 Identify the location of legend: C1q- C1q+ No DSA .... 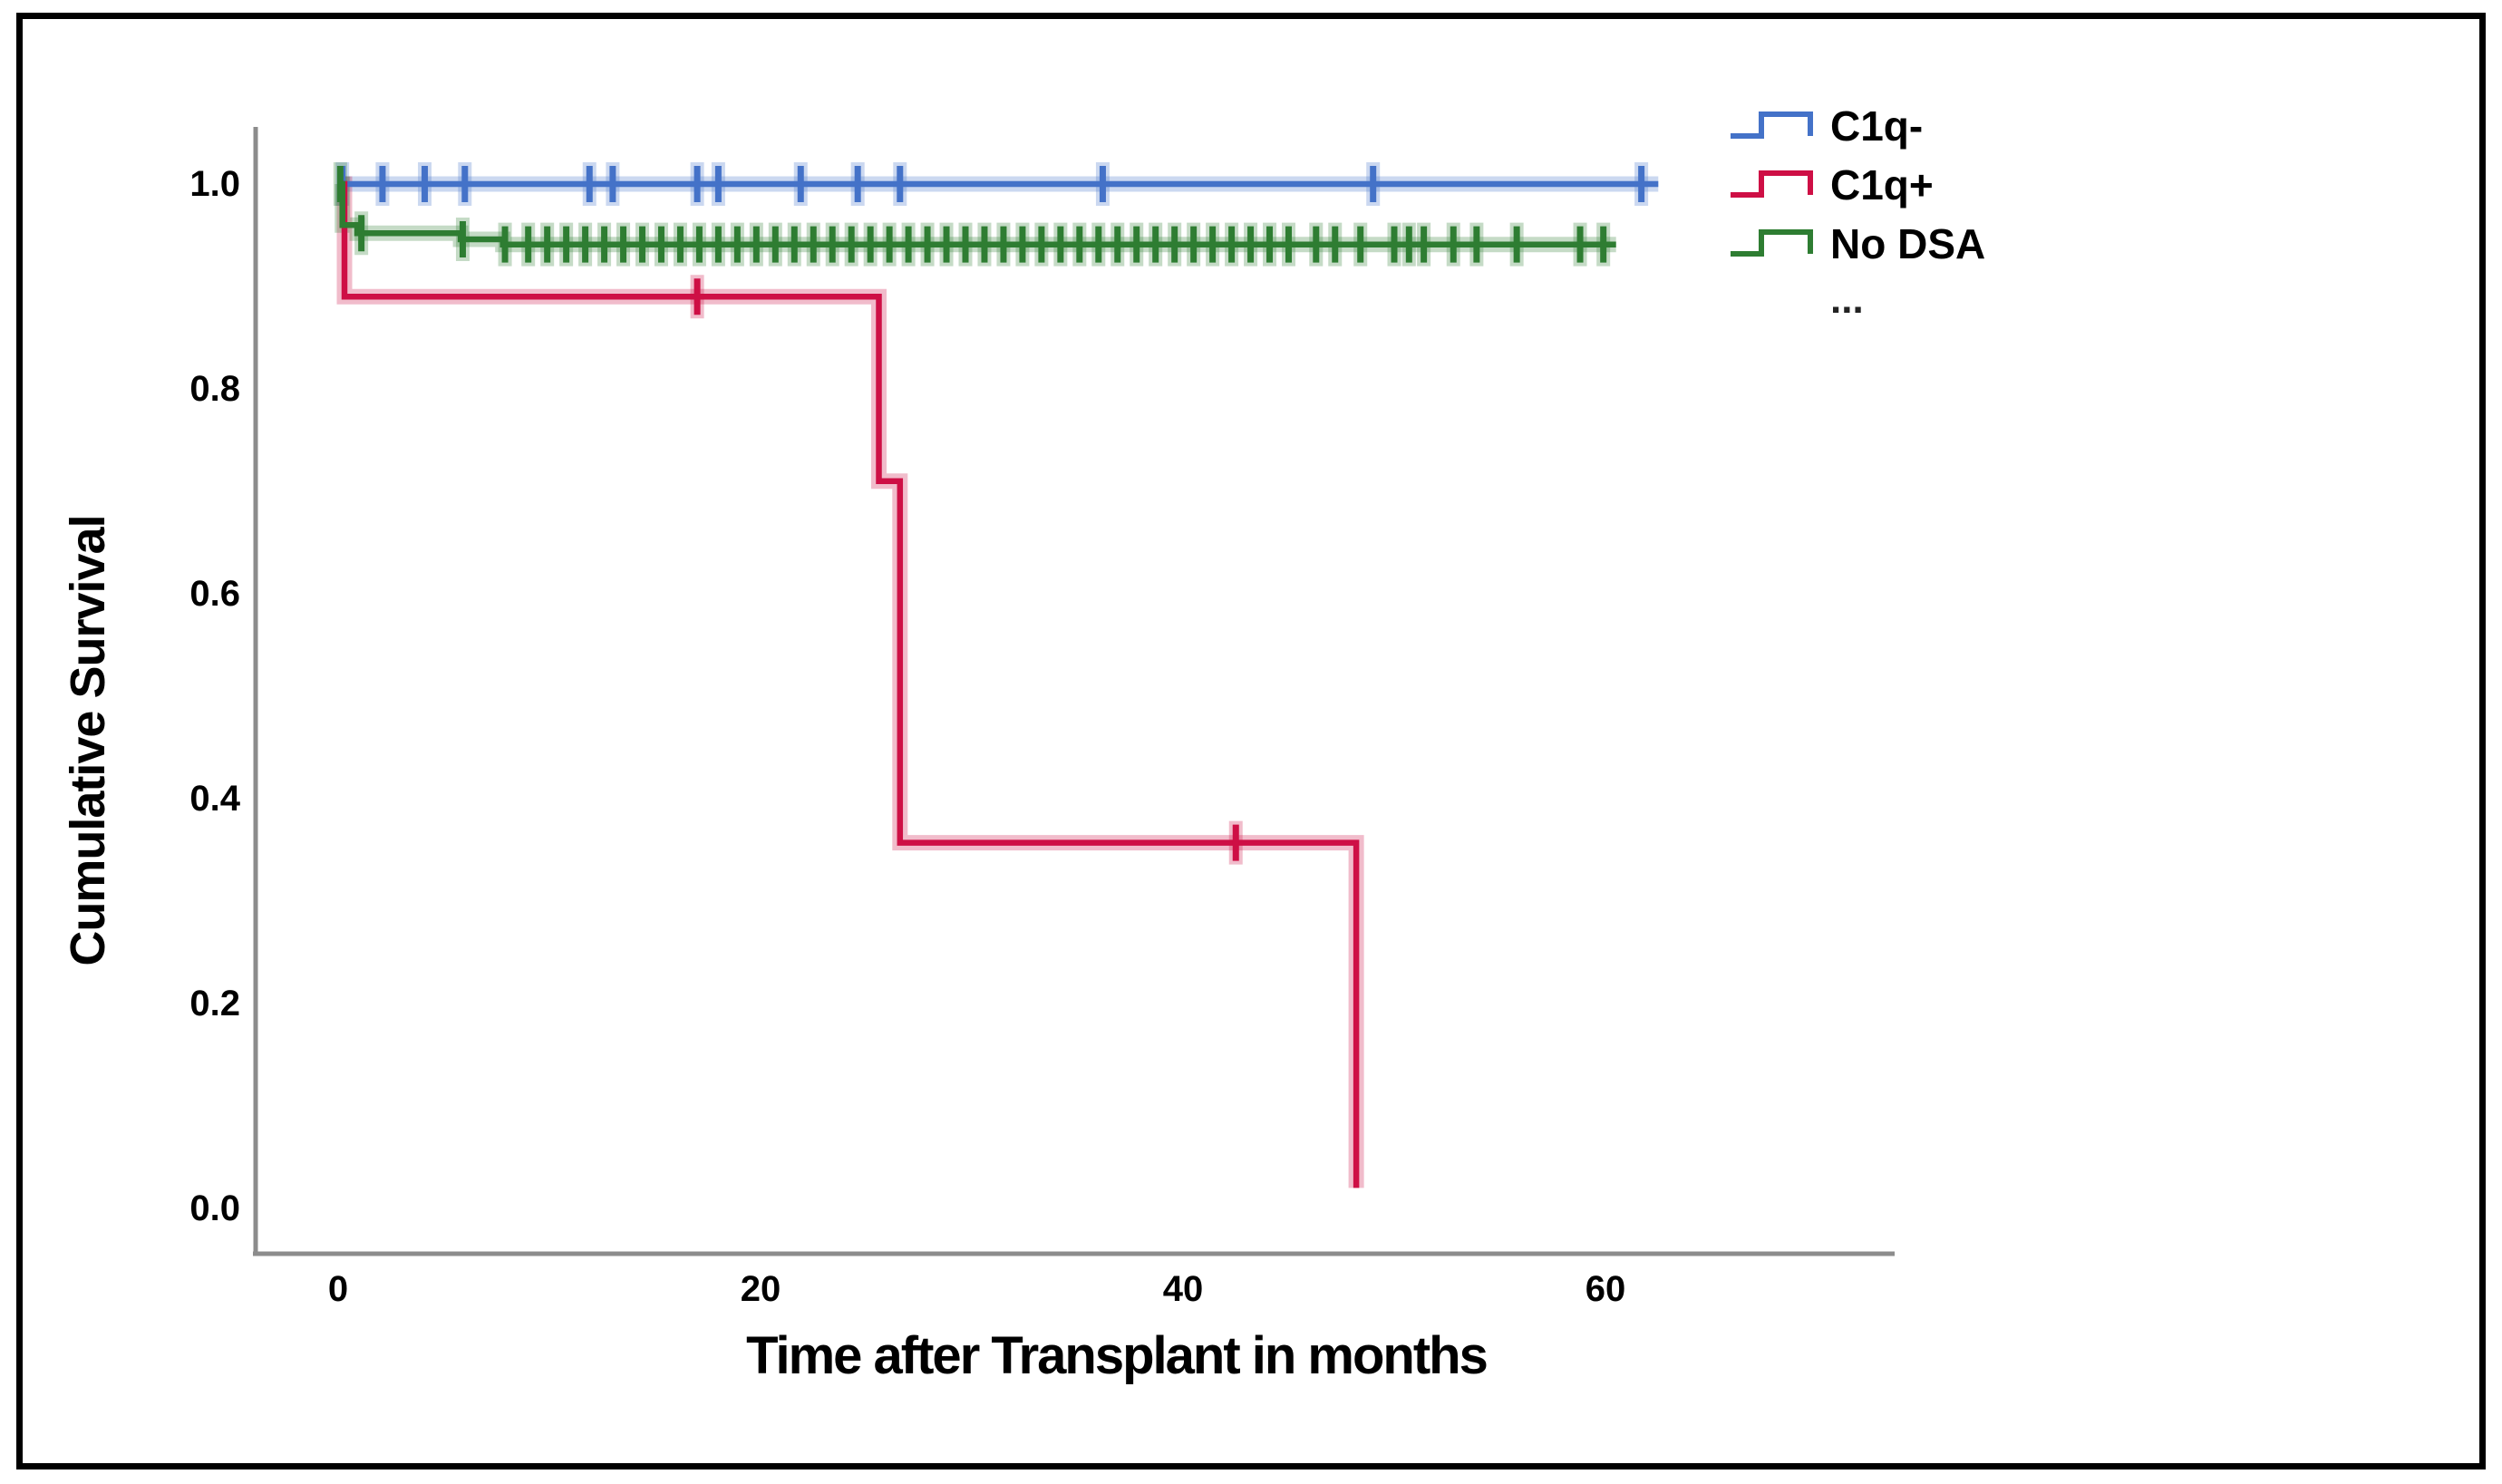
(1856, 211).